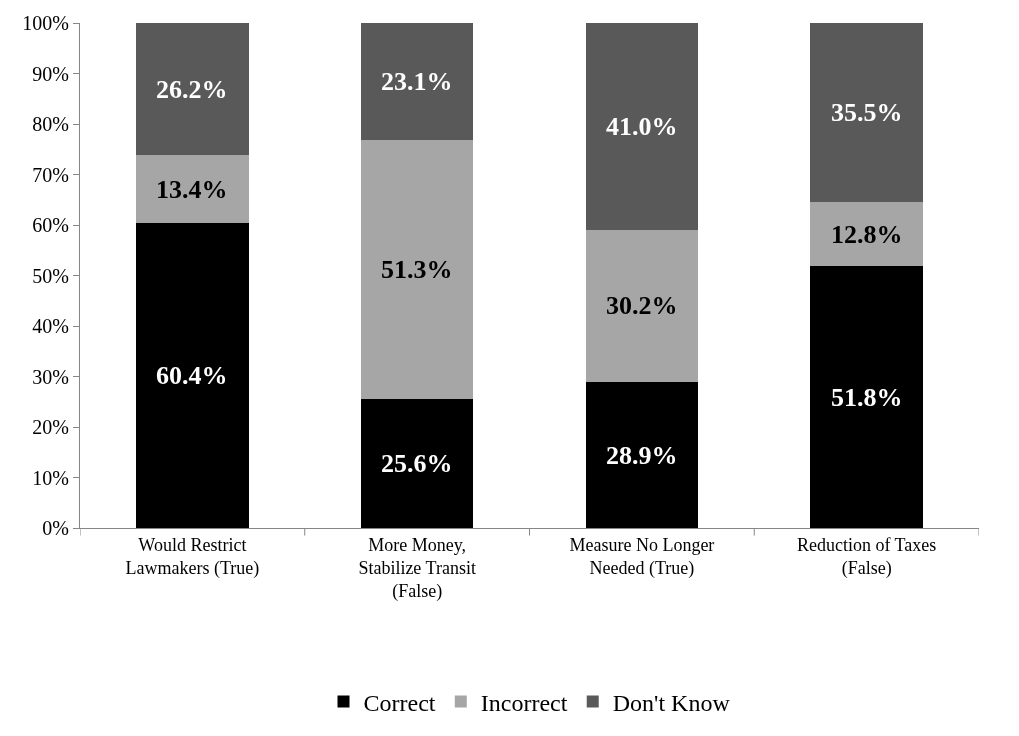 This screenshot has width=1019, height=736. What do you see at coordinates (45, 23) in the screenshot?
I see `y-tick-label: 100%` at bounding box center [45, 23].